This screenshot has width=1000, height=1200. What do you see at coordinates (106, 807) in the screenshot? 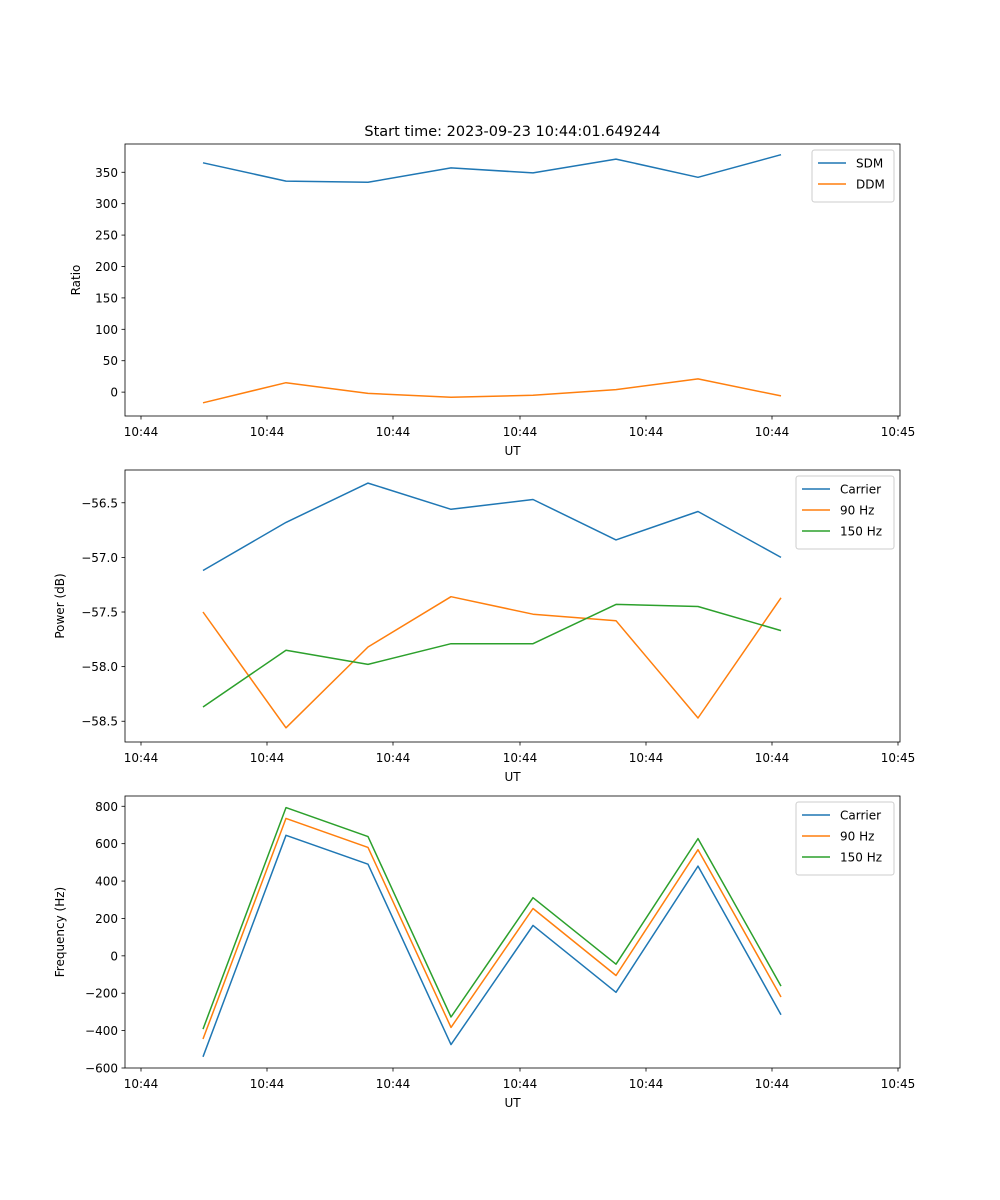
I see `y-tick-label: 800` at bounding box center [106, 807].